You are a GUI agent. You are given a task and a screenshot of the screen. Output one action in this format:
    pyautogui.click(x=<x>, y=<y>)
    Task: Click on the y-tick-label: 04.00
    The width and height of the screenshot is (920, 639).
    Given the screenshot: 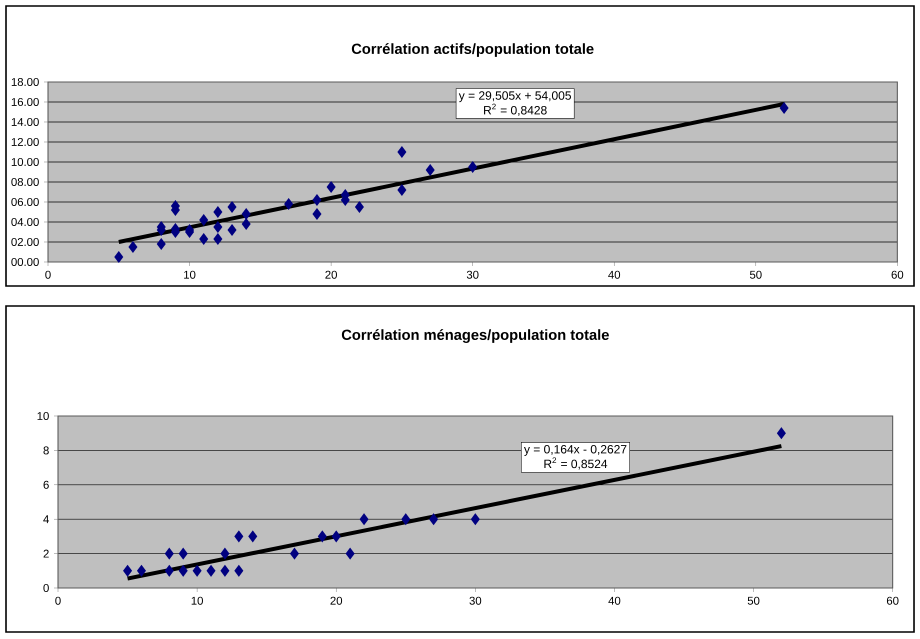 What is the action you would take?
    pyautogui.click(x=25, y=222)
    